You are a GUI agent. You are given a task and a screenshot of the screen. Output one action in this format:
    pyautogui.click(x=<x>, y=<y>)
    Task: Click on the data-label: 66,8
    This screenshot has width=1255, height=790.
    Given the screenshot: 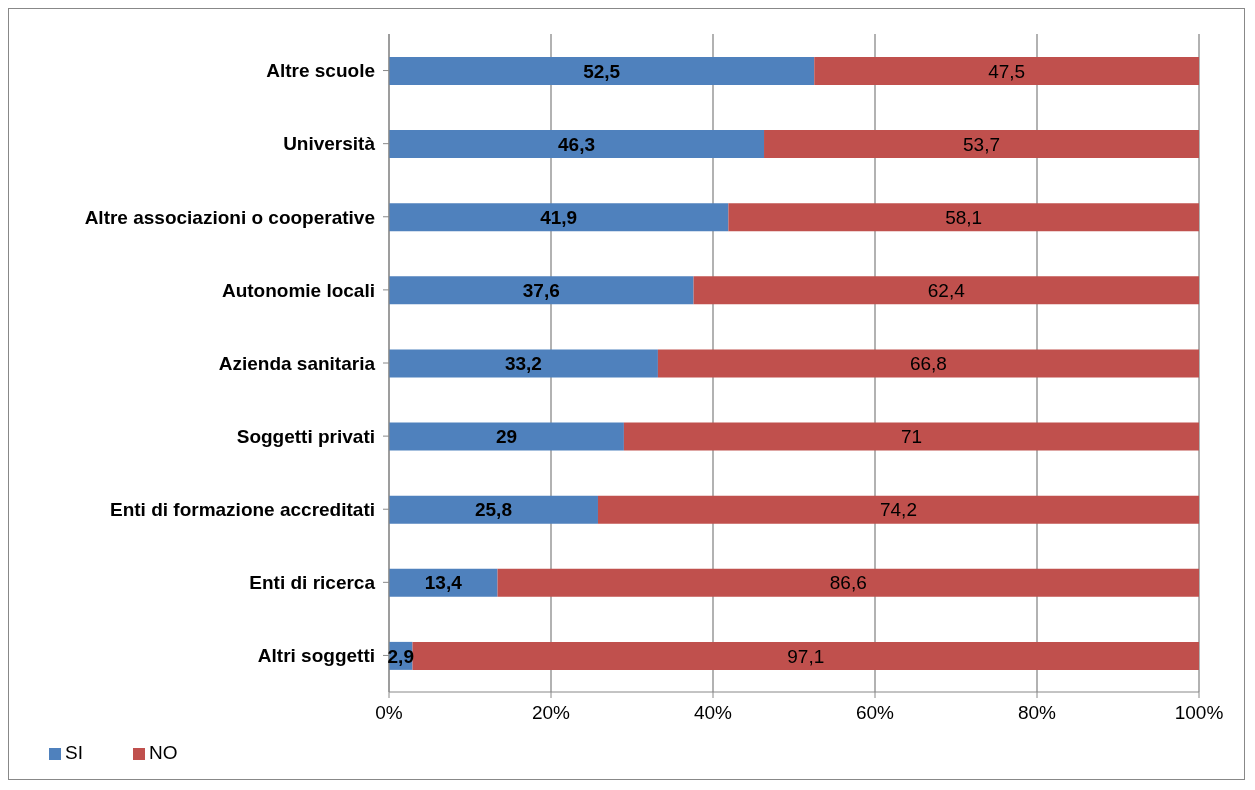 What is the action you would take?
    pyautogui.click(x=928, y=364)
    